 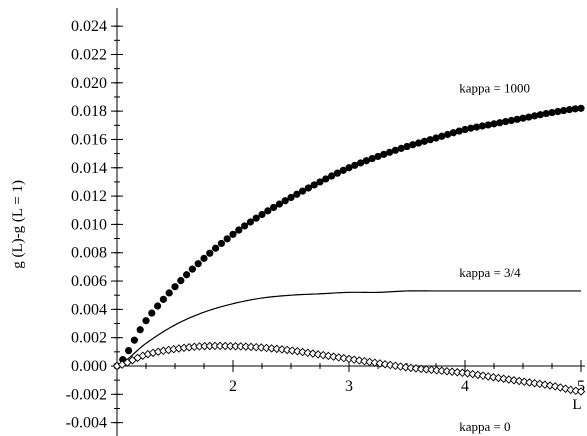 What do you see at coordinates (89, 83) in the screenshot?
I see `y-tick-label: 0.020` at bounding box center [89, 83].